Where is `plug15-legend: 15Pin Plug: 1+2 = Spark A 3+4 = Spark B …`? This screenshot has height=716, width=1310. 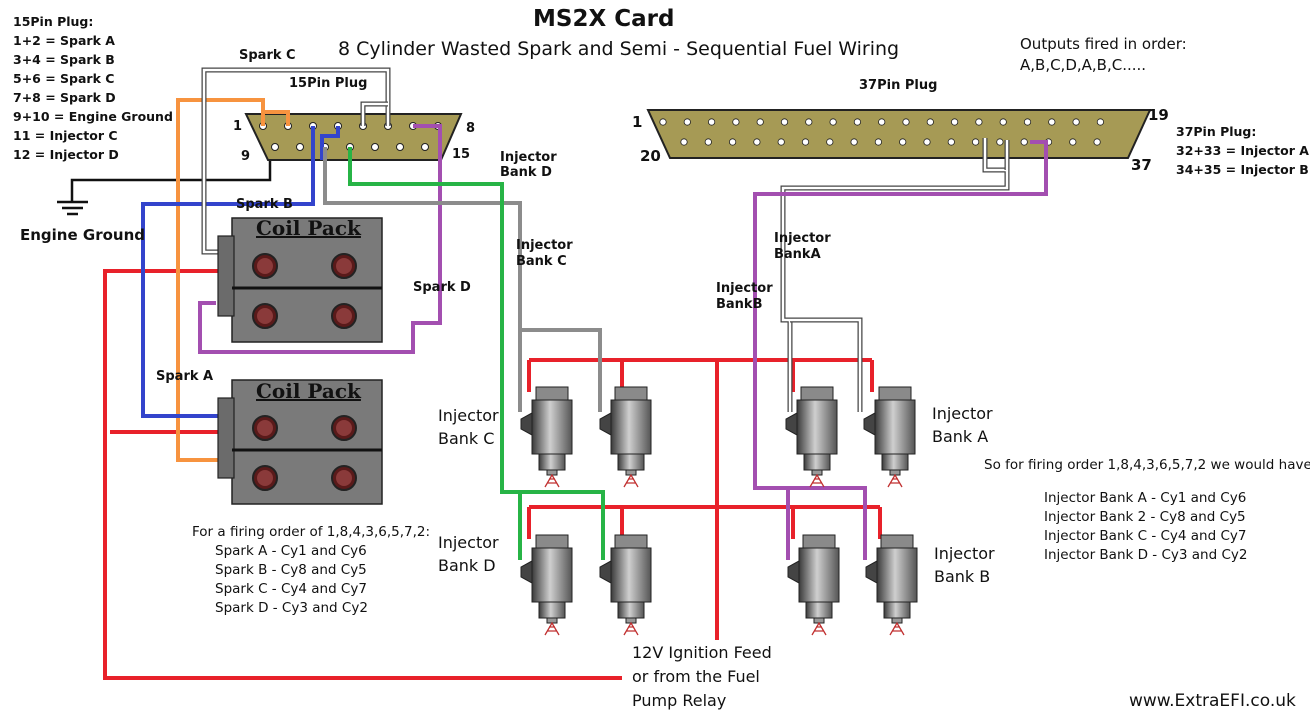 plug15-legend: 15Pin Plug: 1+2 = Spark A 3+4 = Spark B … is located at coordinates (93, 88).